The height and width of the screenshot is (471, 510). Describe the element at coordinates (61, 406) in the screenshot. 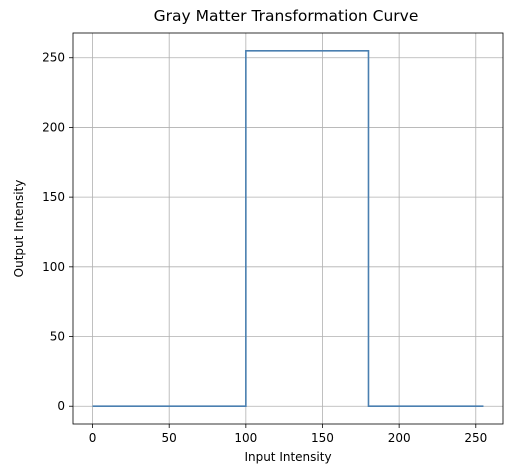

I see `y-tick-label: 0` at that location.